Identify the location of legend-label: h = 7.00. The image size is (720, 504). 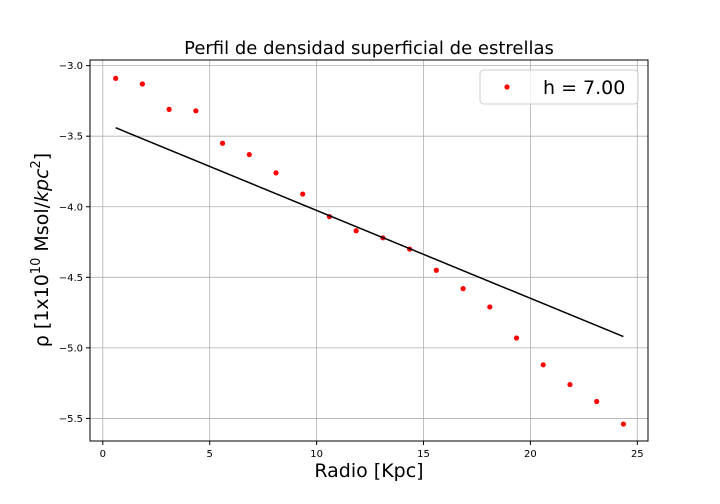
(584, 88).